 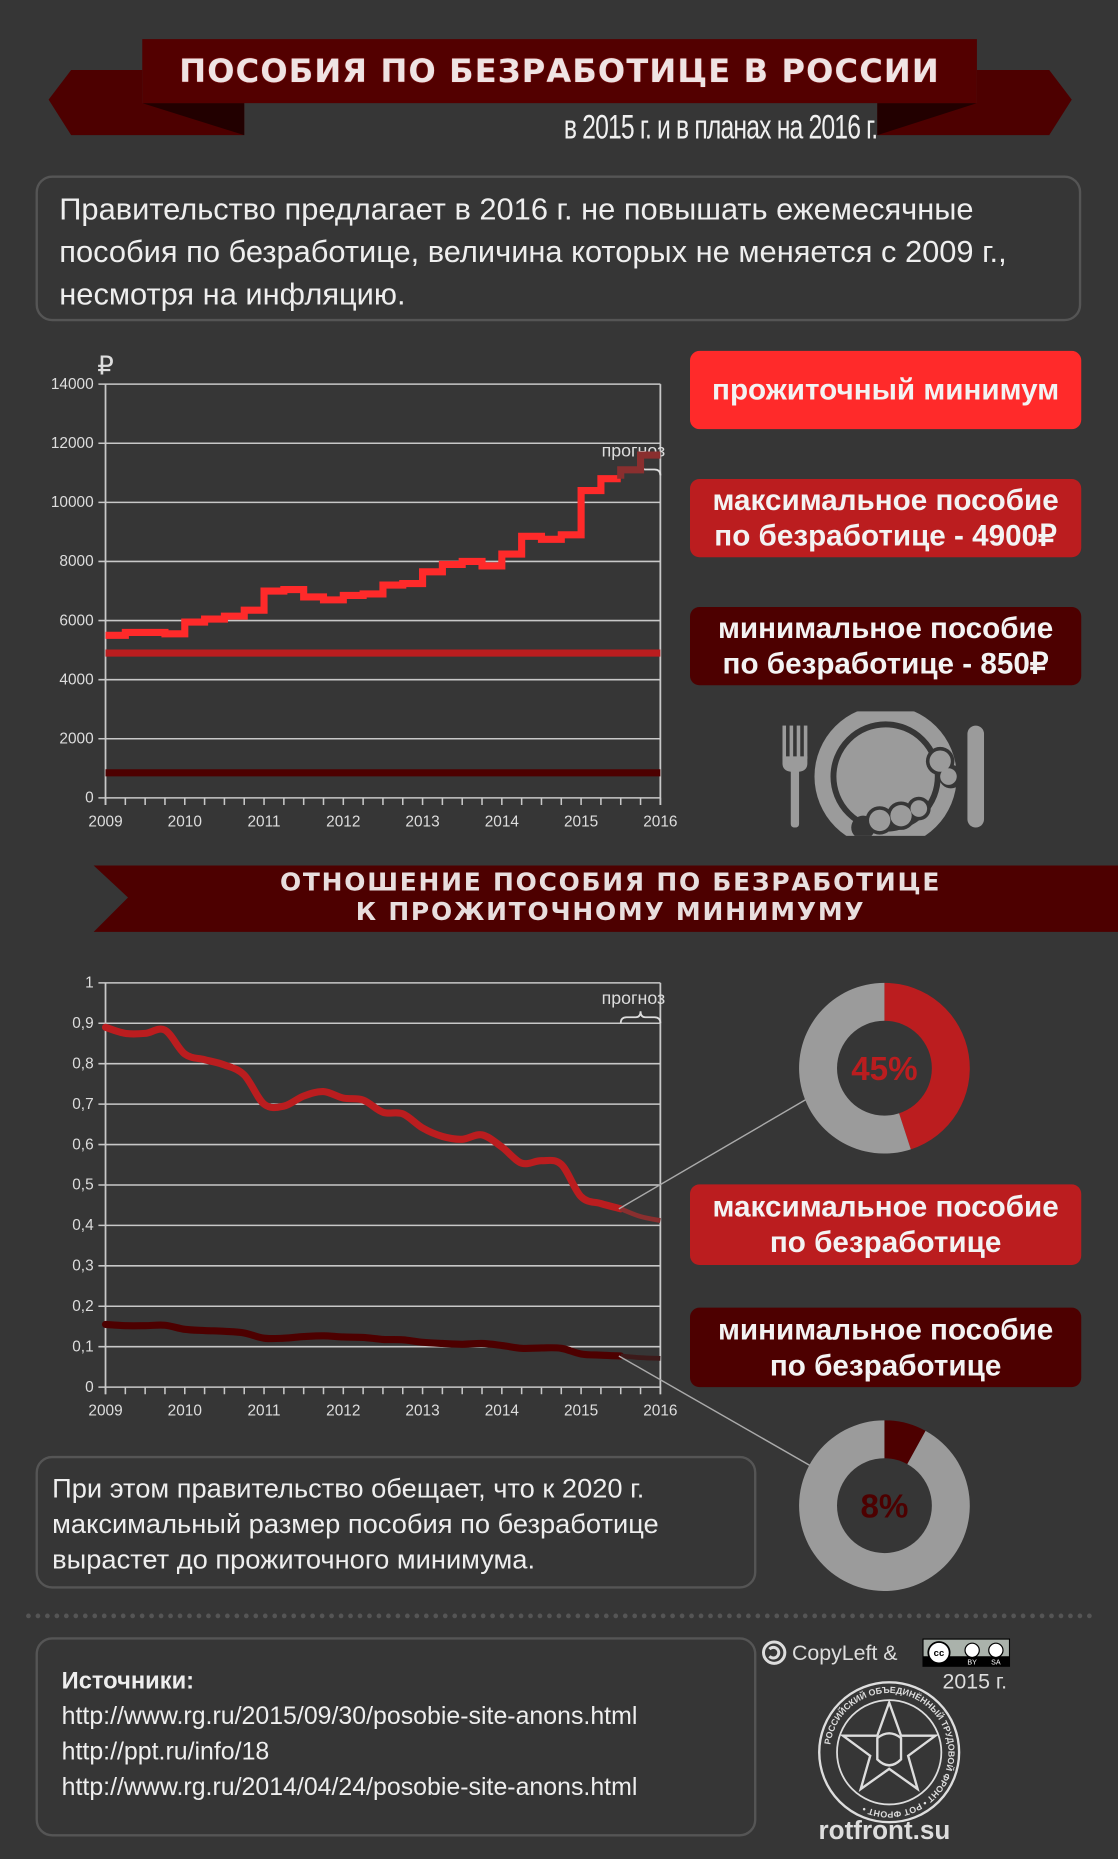 I want to click on title-ribbon, so click(x=560, y=87).